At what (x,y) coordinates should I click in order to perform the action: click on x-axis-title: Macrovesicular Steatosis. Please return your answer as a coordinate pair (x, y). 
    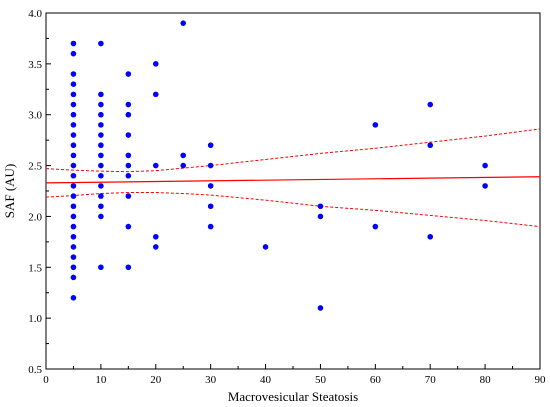
    Looking at the image, I should click on (293, 396).